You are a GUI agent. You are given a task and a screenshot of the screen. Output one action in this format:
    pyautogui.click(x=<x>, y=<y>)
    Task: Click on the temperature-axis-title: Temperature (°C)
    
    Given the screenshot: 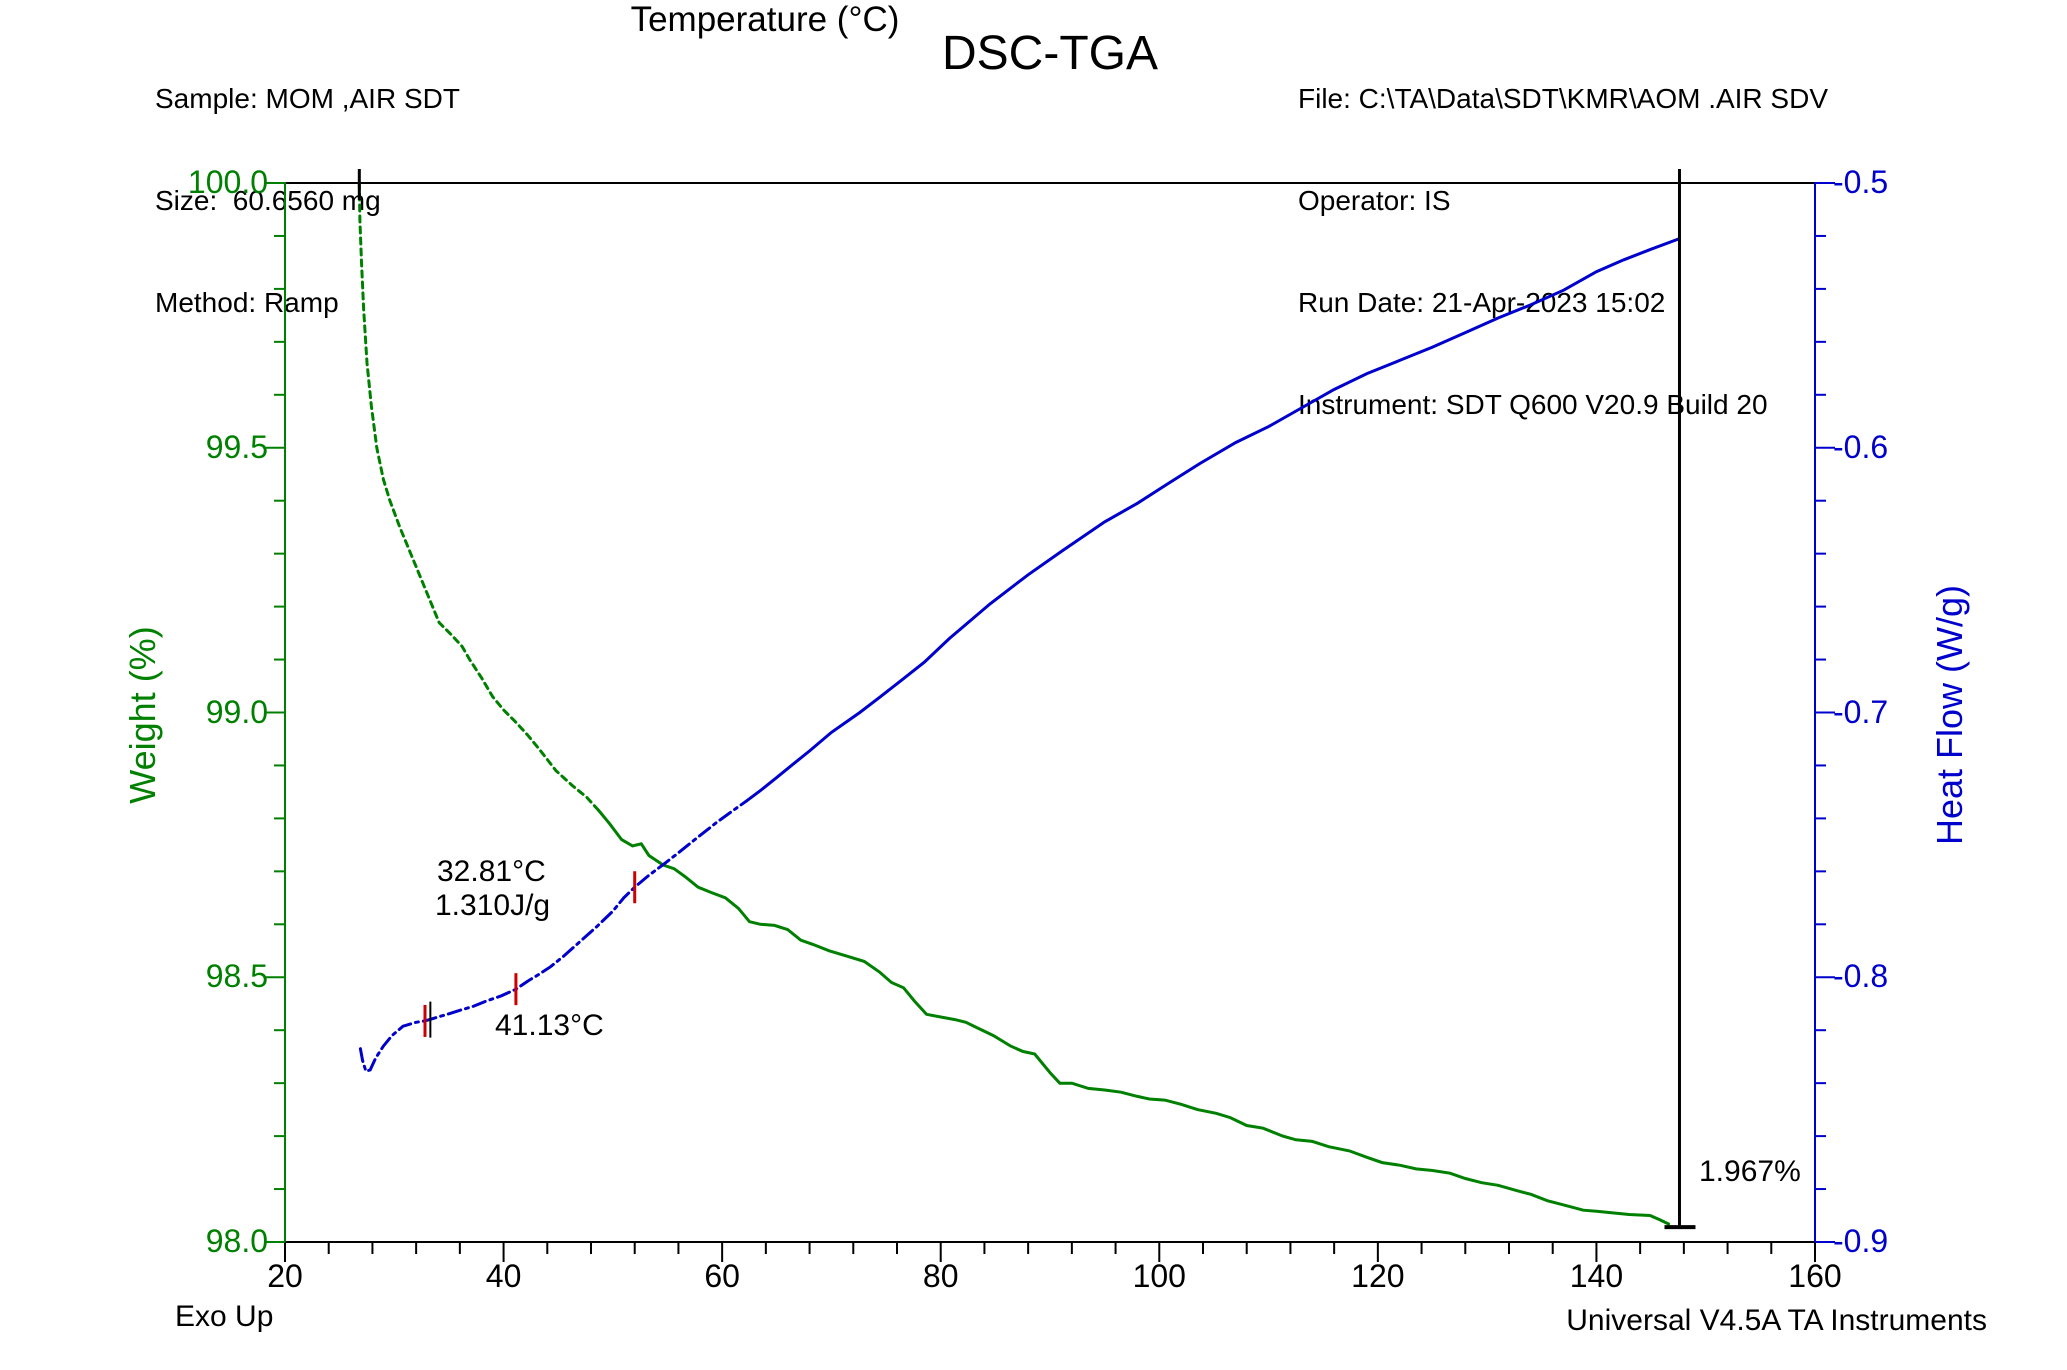 What is the action you would take?
    pyautogui.click(x=765, y=19)
    